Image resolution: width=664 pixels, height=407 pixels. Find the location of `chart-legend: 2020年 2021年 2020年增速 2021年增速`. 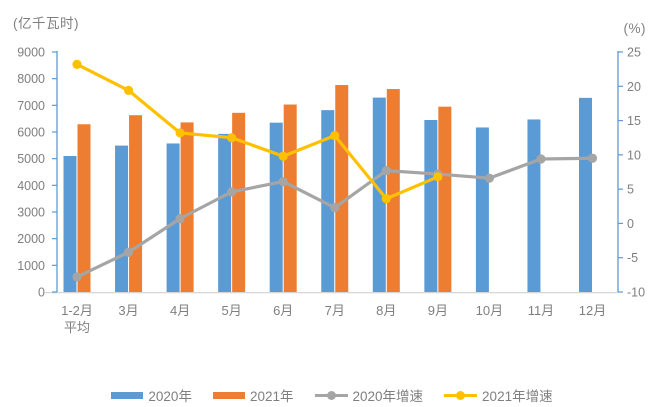

chart-legend: 2020年 2021年 2020年增速 2021年增速 is located at coordinates (332, 395).